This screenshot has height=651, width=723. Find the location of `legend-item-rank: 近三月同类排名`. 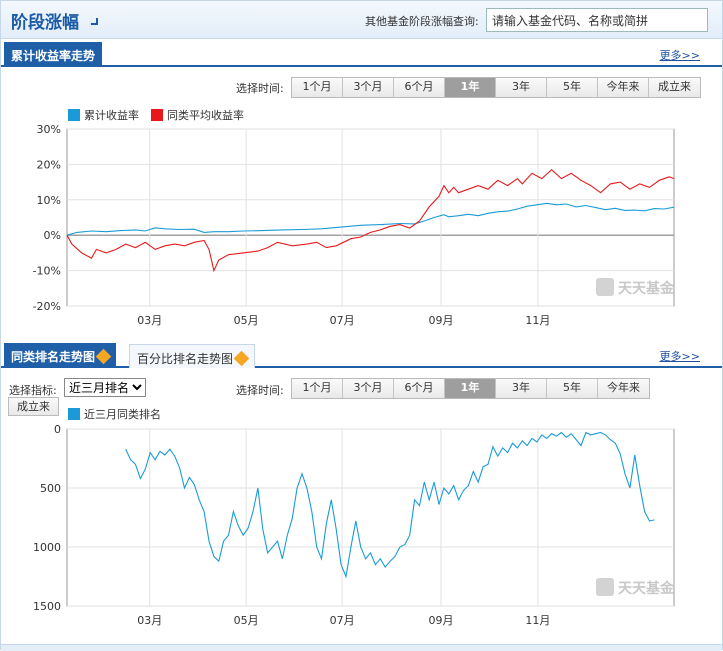

legend-item-rank: 近三月同类排名 is located at coordinates (114, 414).